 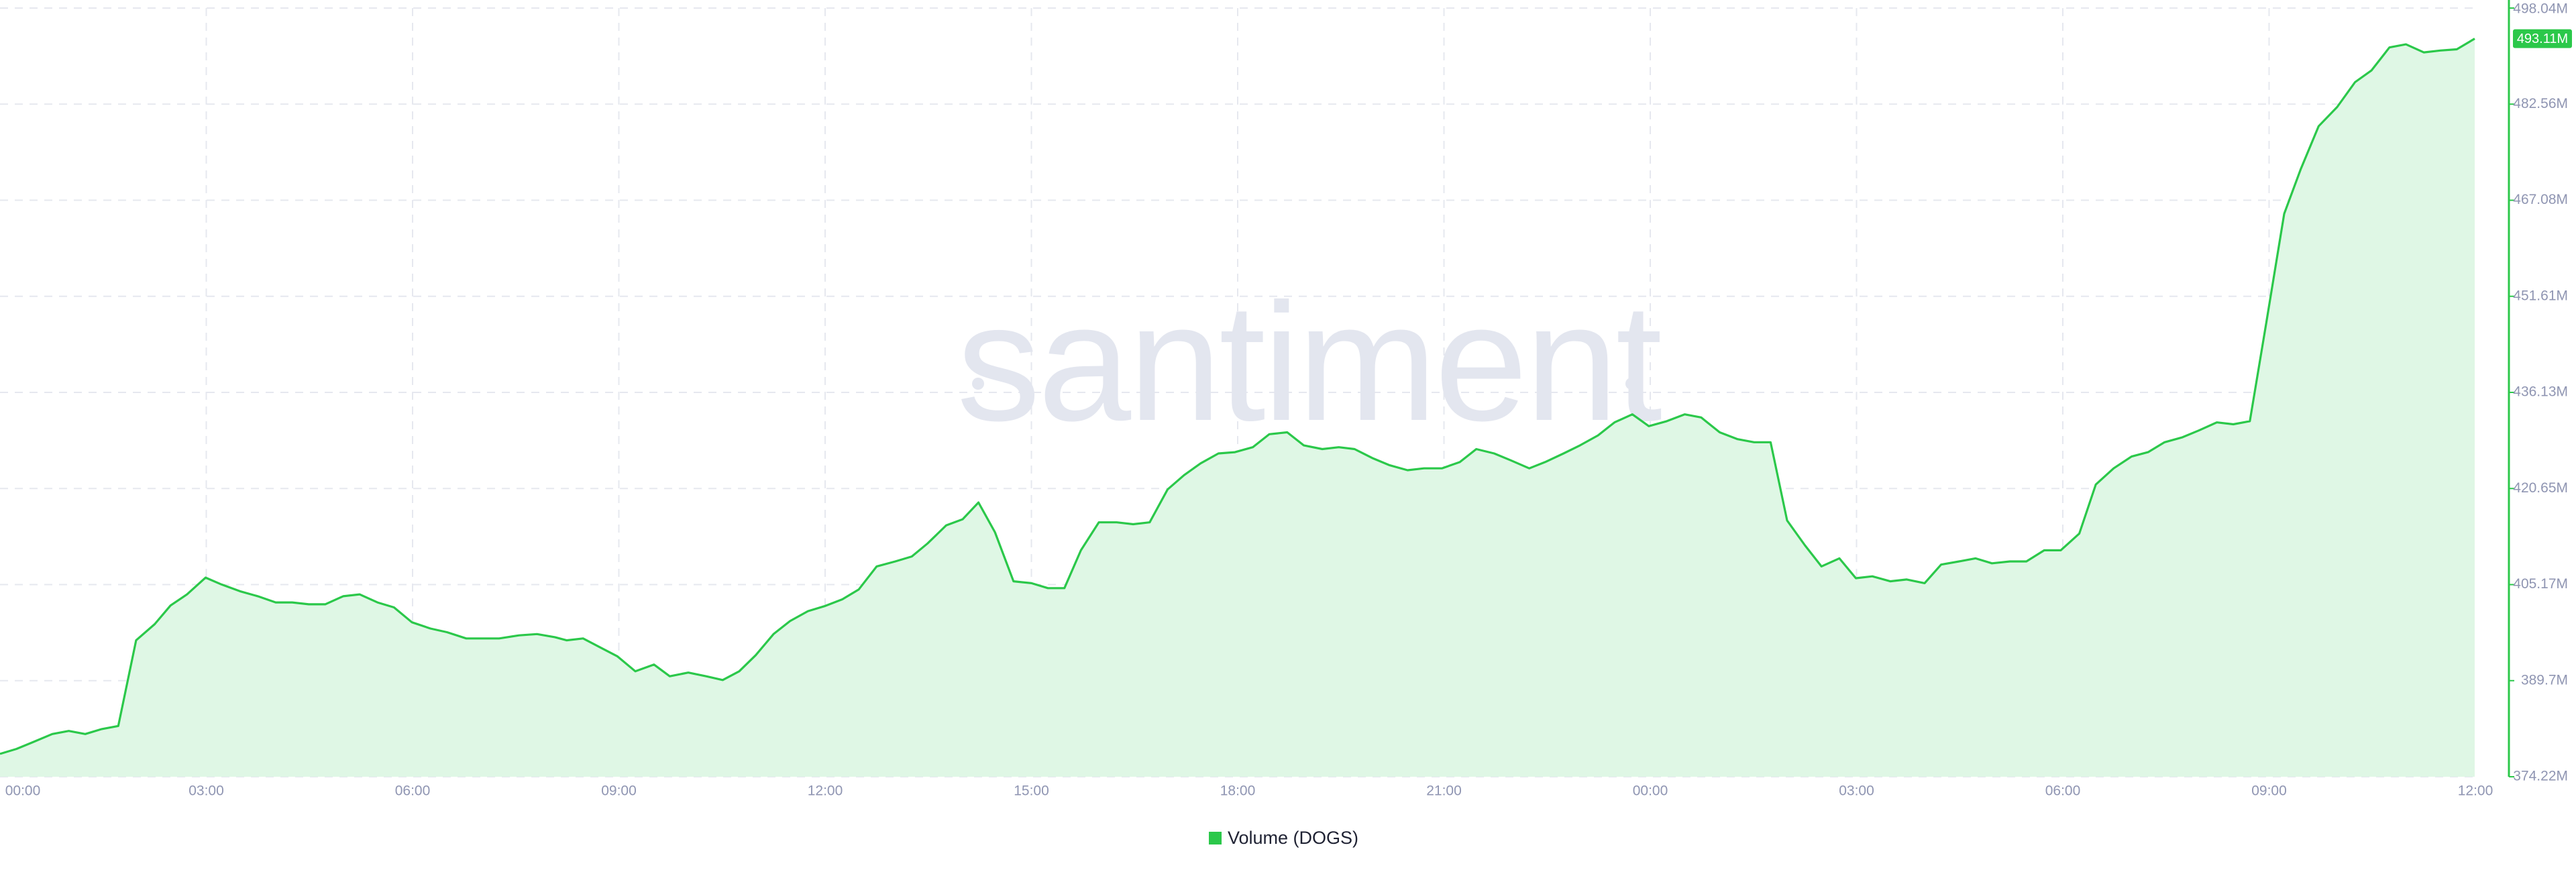 What do you see at coordinates (2540, 488) in the screenshot?
I see `y-tick-label: 420.65M` at bounding box center [2540, 488].